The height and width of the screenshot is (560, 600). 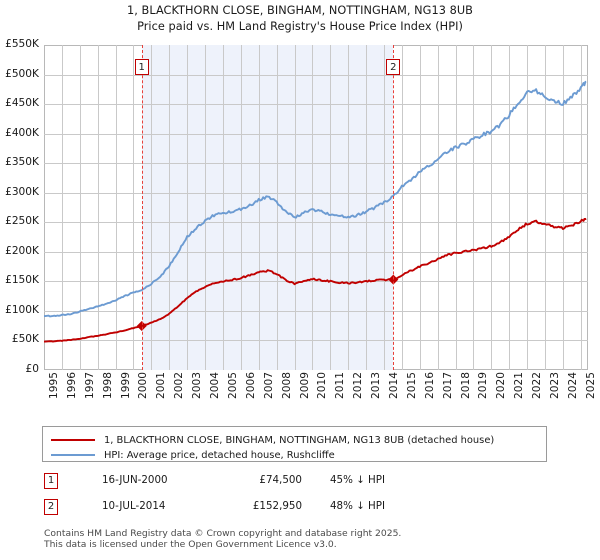 I want to click on x-axis-tick-label: 2013, so click(x=376, y=385).